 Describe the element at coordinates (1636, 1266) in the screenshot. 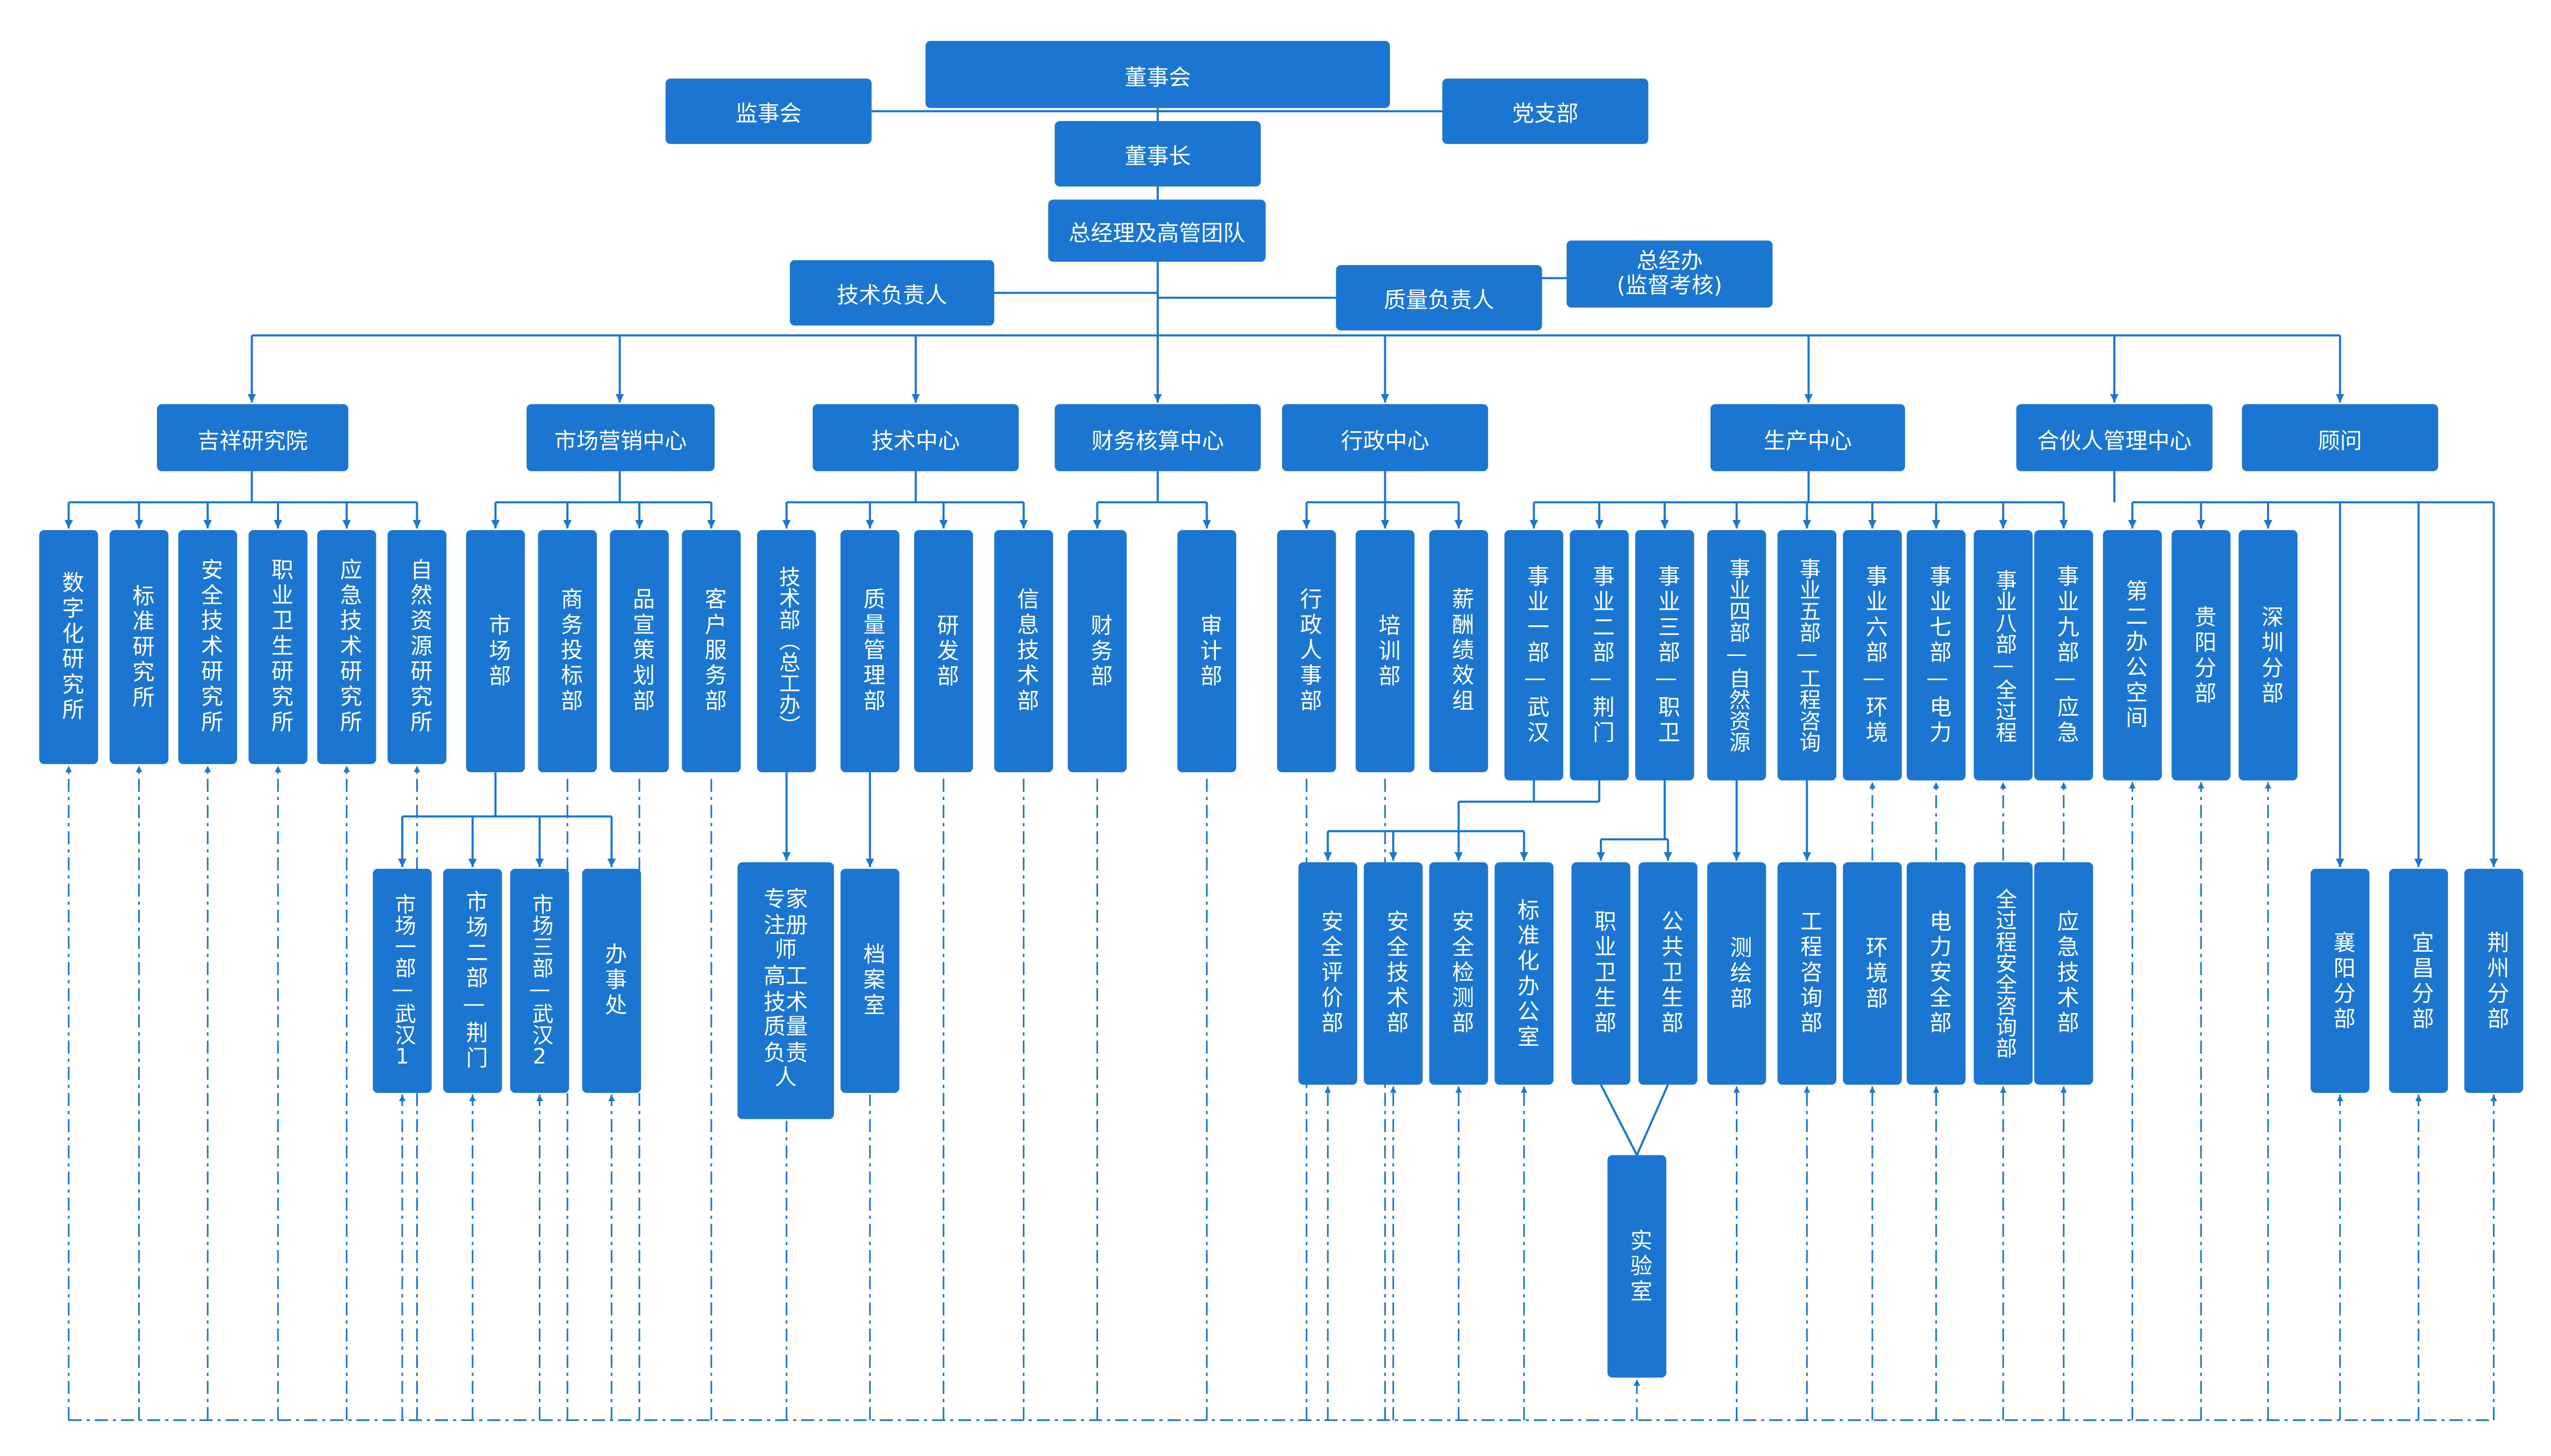

I see `org-node-shiyanshi: 实验室` at that location.